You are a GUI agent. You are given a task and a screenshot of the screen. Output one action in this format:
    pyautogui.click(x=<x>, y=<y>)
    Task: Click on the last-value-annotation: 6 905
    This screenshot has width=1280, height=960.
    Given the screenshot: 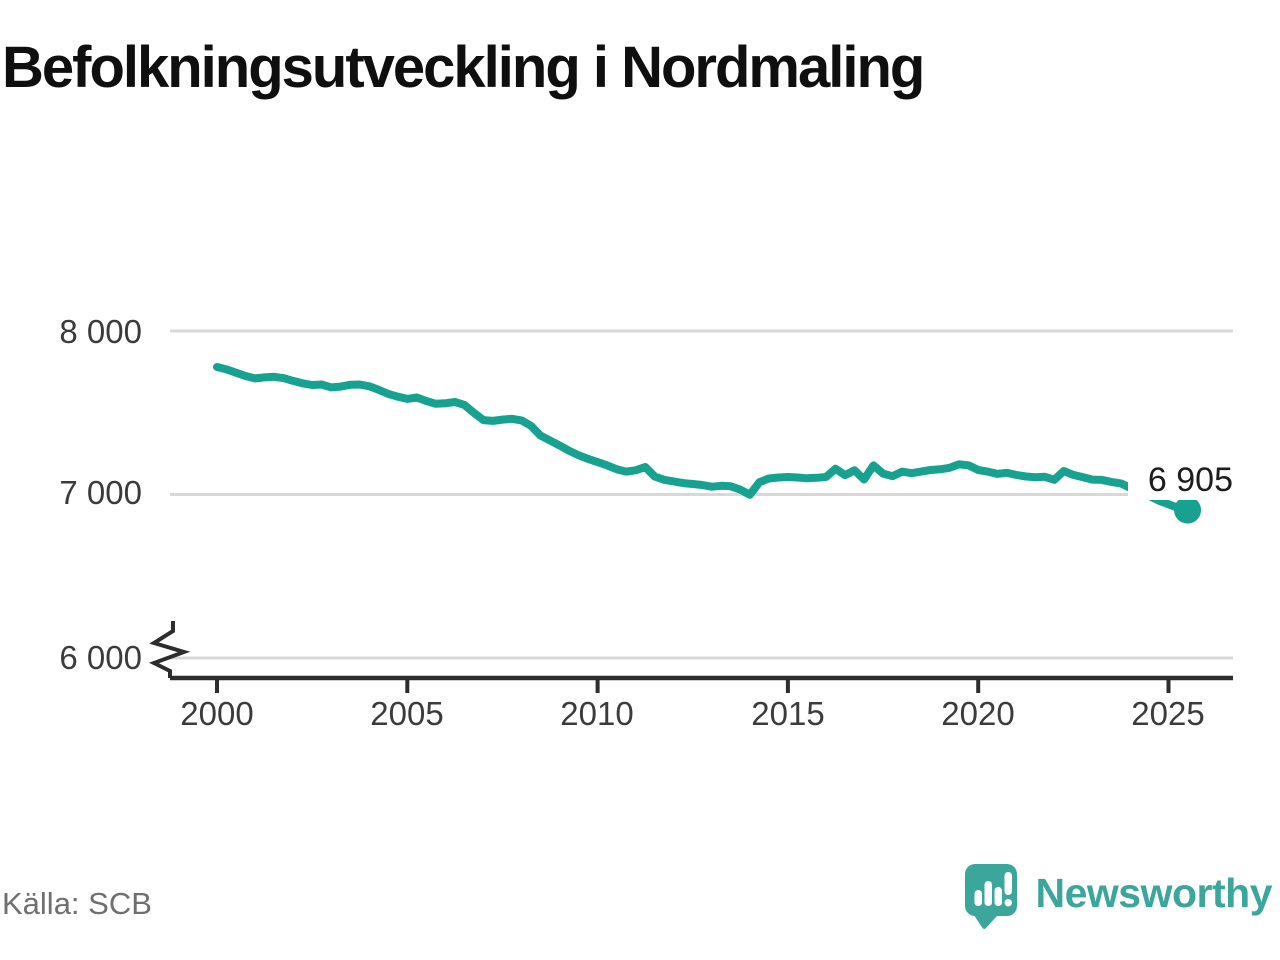 What is the action you would take?
    pyautogui.click(x=1181, y=480)
    